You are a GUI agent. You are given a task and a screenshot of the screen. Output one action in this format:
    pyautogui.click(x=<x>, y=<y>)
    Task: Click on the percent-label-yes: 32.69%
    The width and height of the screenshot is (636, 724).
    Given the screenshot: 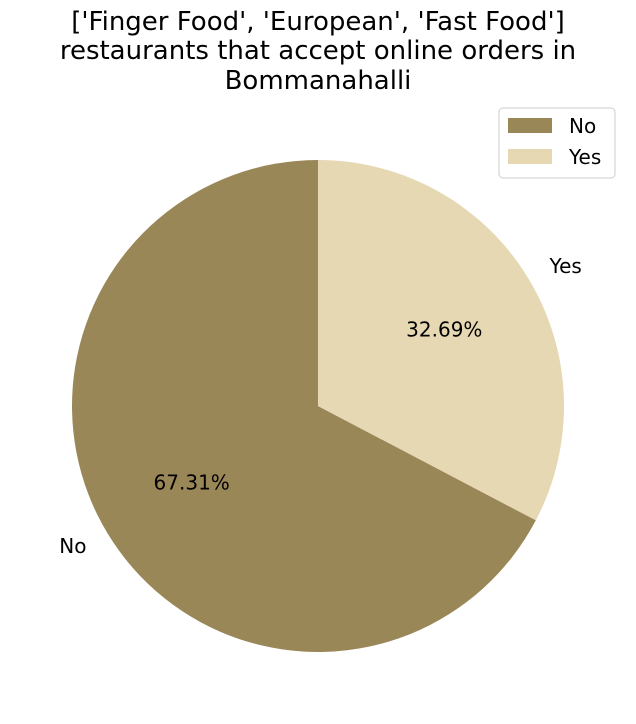 What is the action you would take?
    pyautogui.click(x=444, y=330)
    